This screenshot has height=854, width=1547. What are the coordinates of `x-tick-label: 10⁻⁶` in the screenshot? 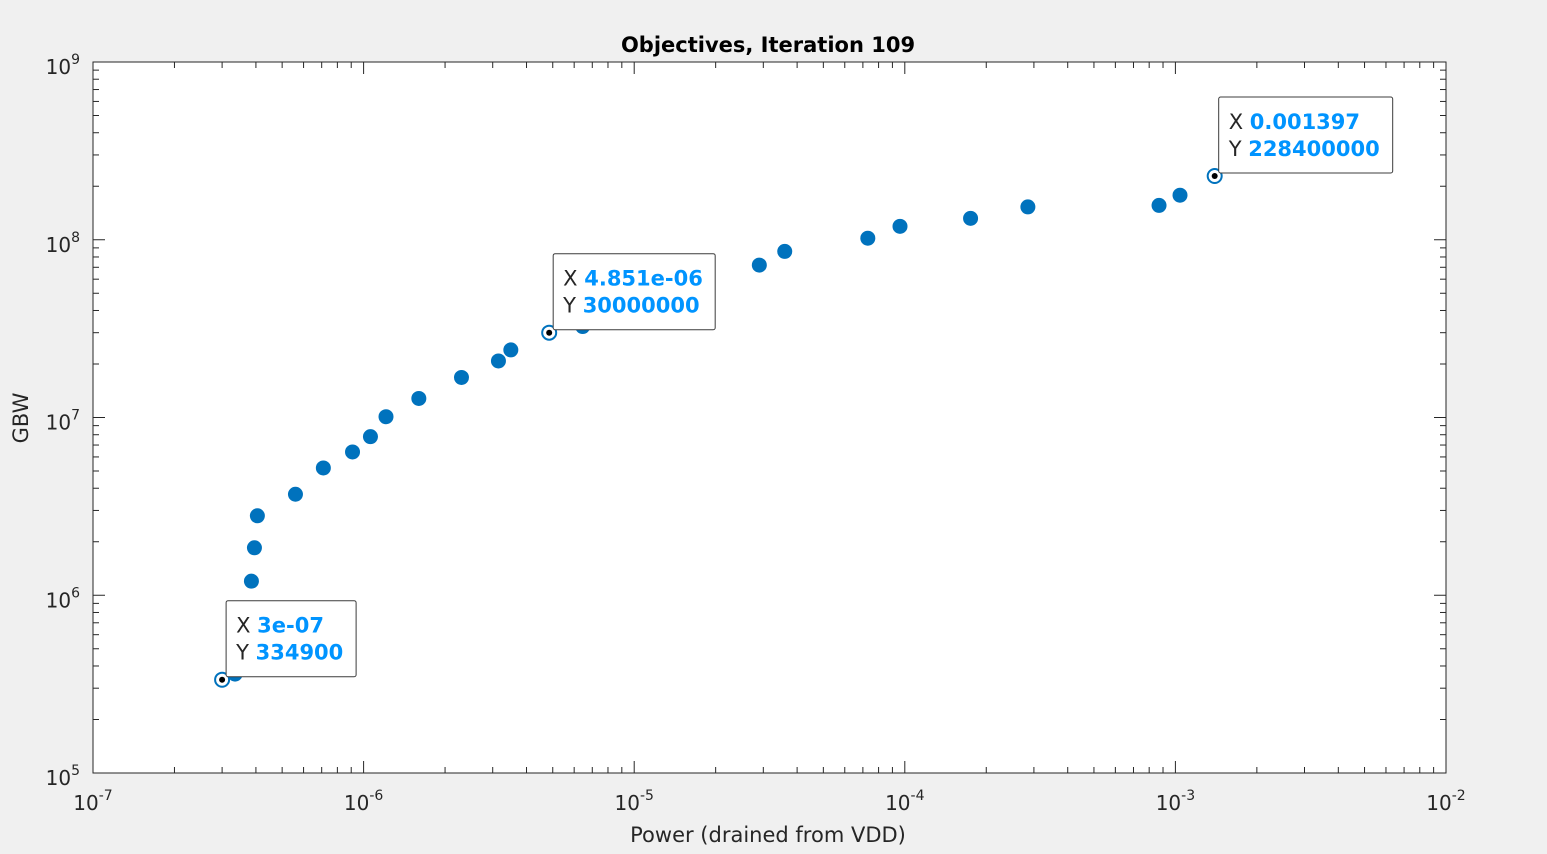 It's located at (364, 801).